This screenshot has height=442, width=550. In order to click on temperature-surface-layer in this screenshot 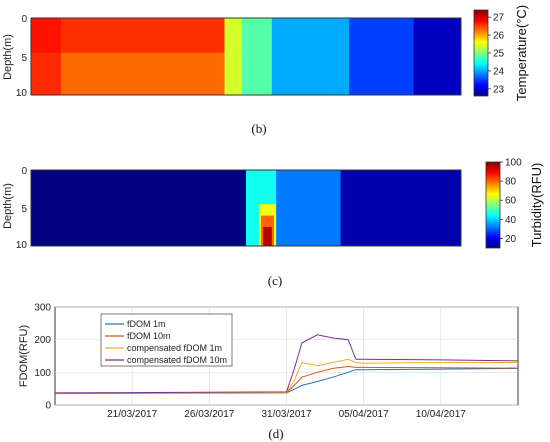, I will do `click(128, 35)`.